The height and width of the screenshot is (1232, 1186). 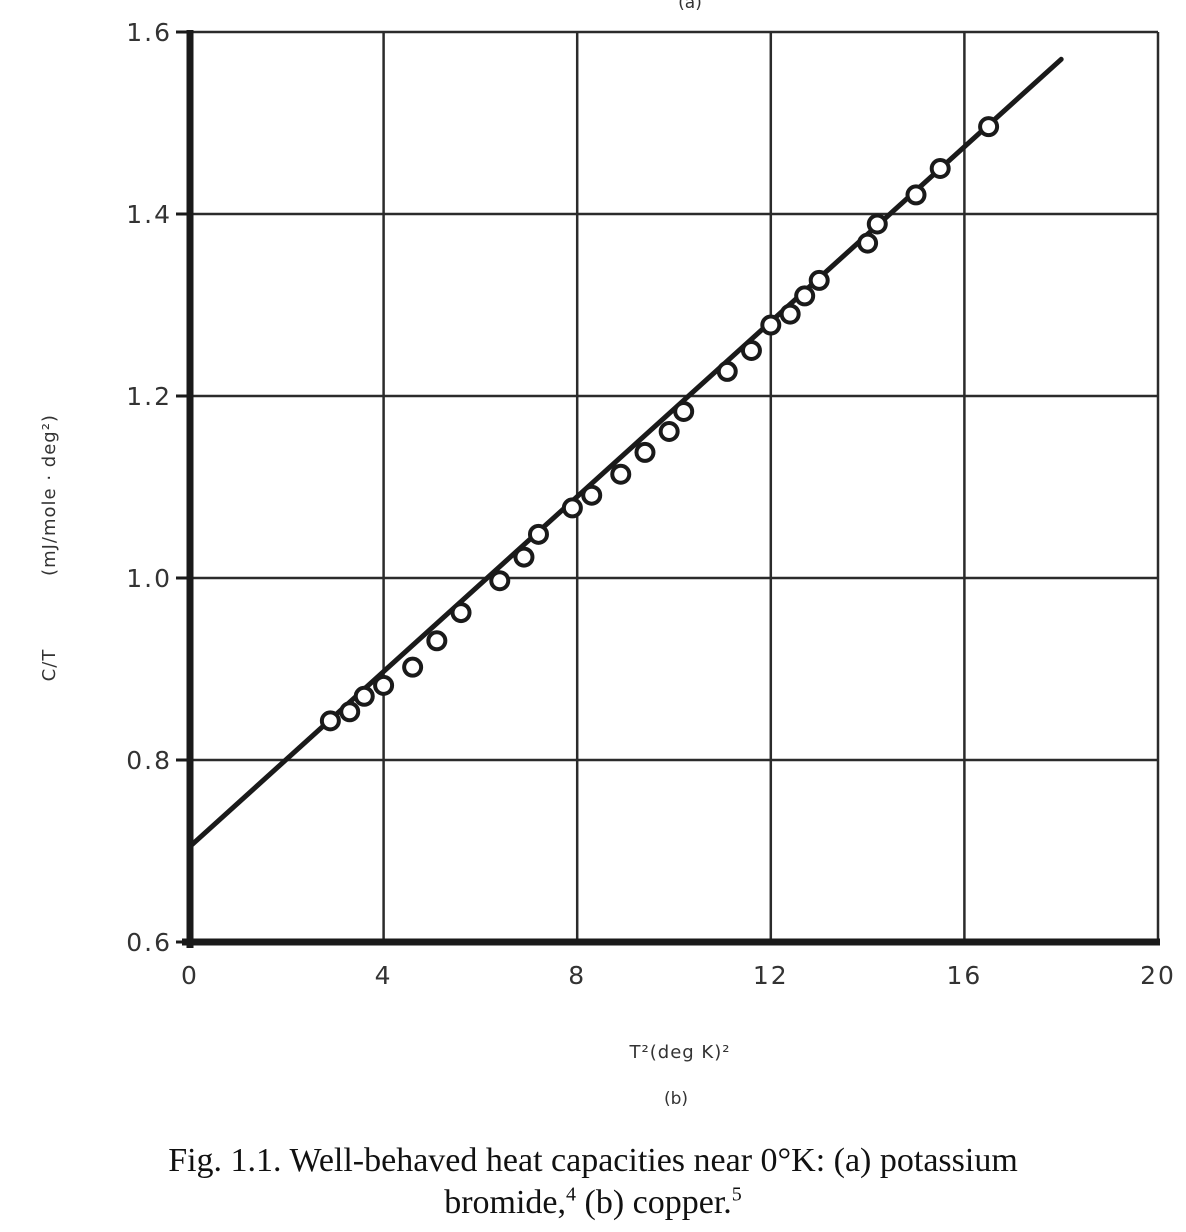 What do you see at coordinates (964, 975) in the screenshot?
I see `x-tick-label-4: 16` at bounding box center [964, 975].